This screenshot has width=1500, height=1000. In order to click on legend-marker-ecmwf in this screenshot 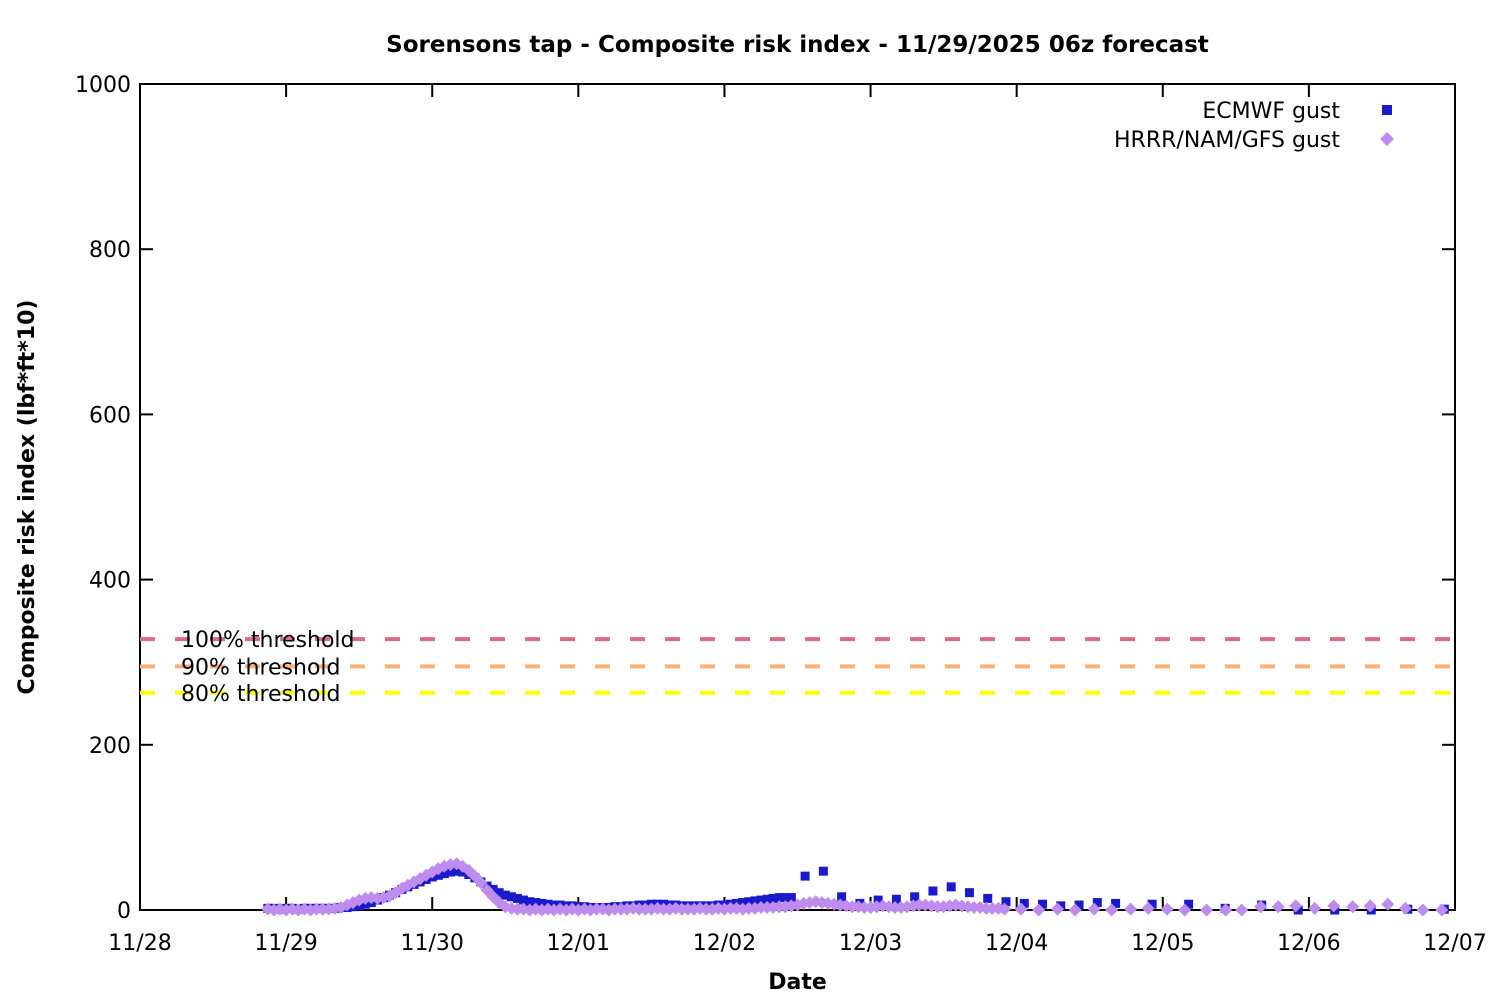, I will do `click(1387, 110)`.